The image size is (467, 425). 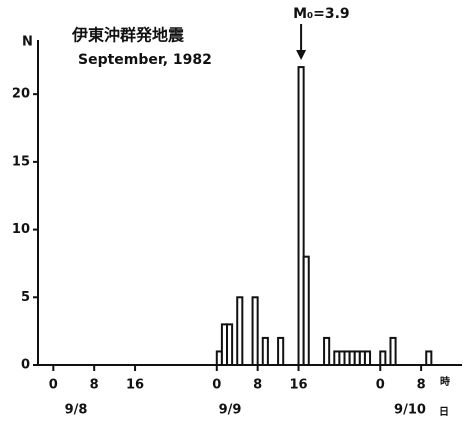 What do you see at coordinates (27, 42) in the screenshot?
I see `y-axis-label: N` at bounding box center [27, 42].